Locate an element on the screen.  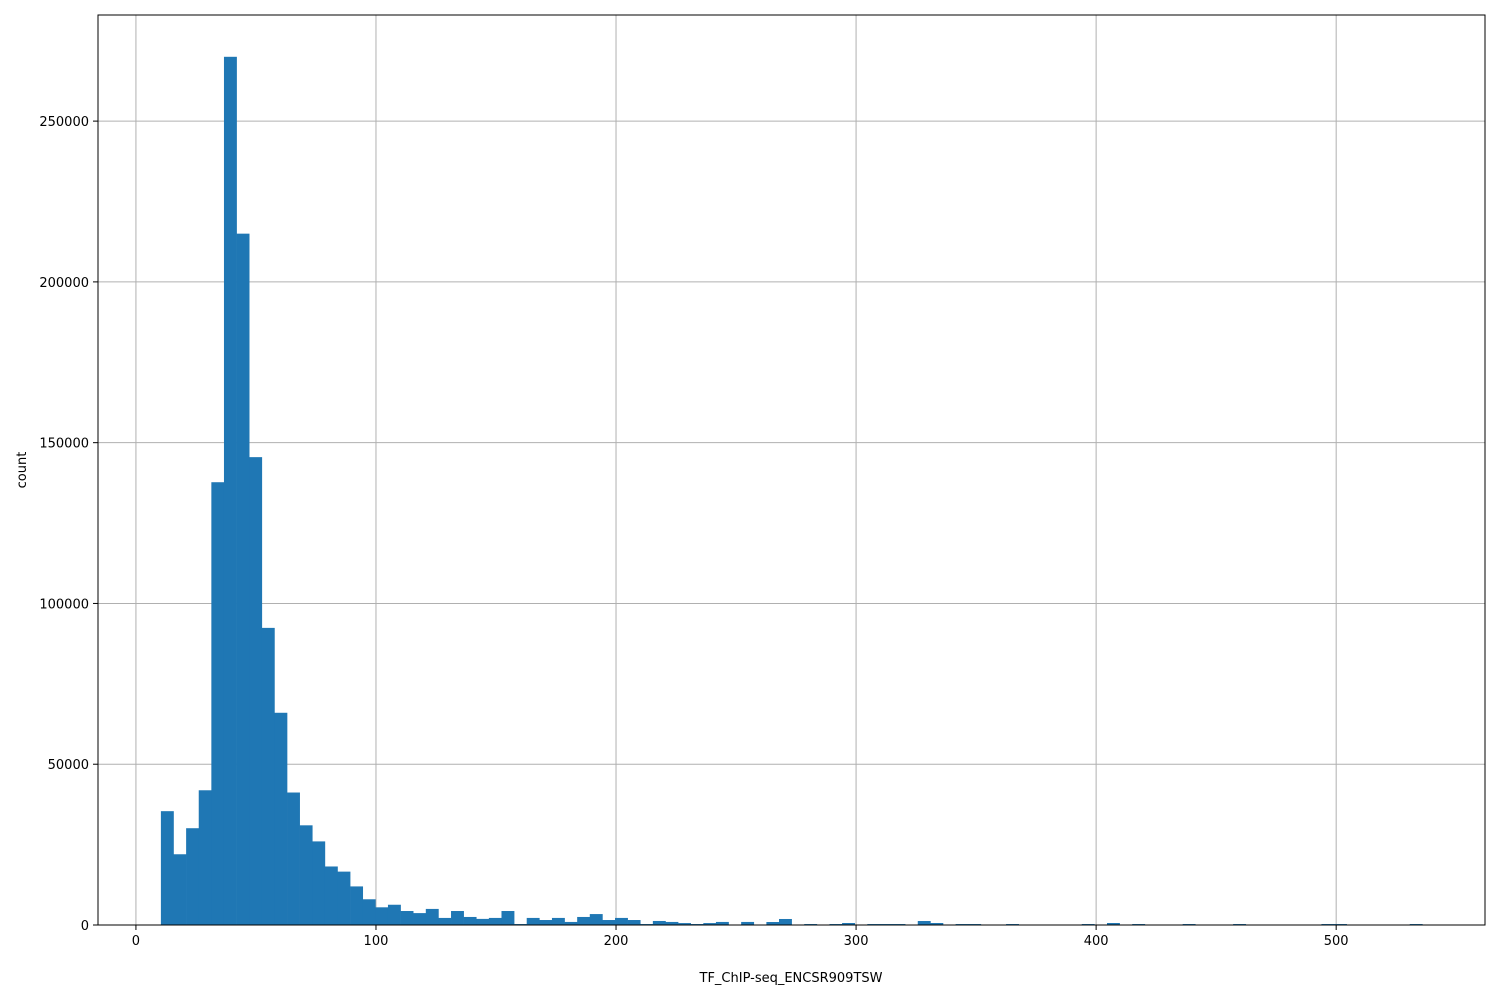
x-tick-label: 500 is located at coordinates (1336, 941).